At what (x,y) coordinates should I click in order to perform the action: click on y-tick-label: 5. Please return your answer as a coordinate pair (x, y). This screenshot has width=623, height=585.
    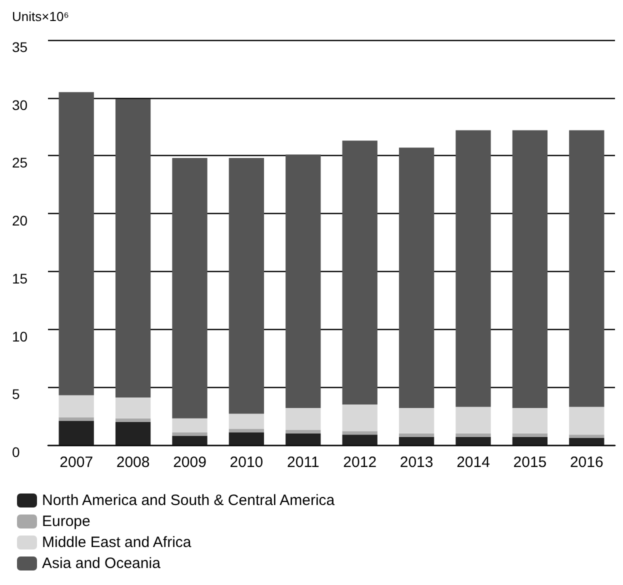
    Looking at the image, I should click on (16, 394).